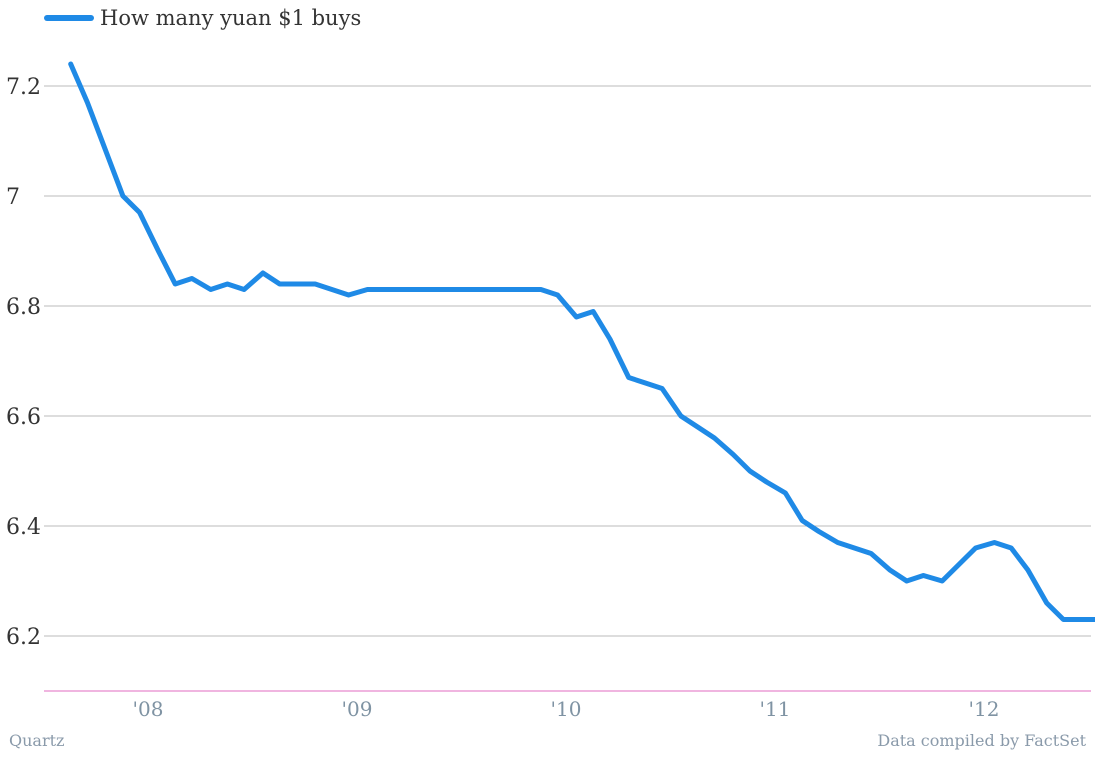 The height and width of the screenshot is (757, 1095). Describe the element at coordinates (231, 18) in the screenshot. I see `legend-label: How many yuan $1 buys` at that location.